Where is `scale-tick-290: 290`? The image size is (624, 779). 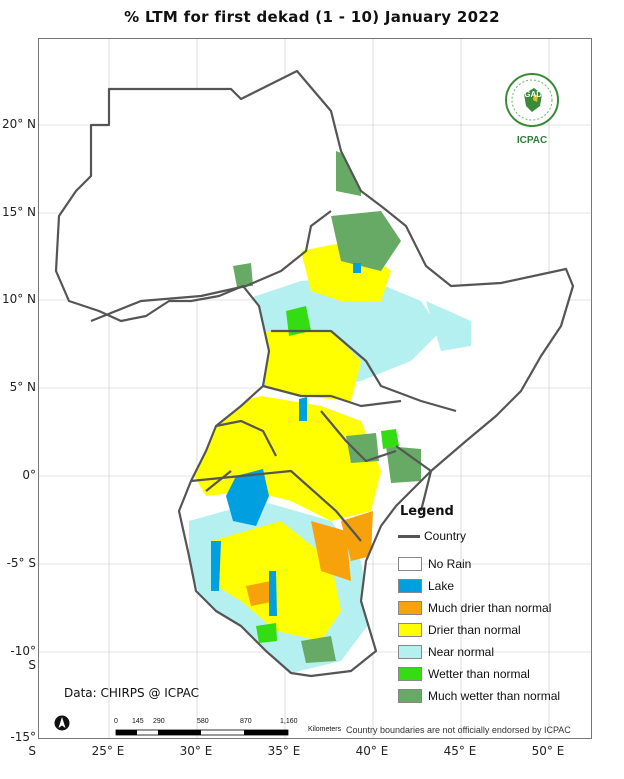 scale-tick-290: 290 is located at coordinates (159, 721).